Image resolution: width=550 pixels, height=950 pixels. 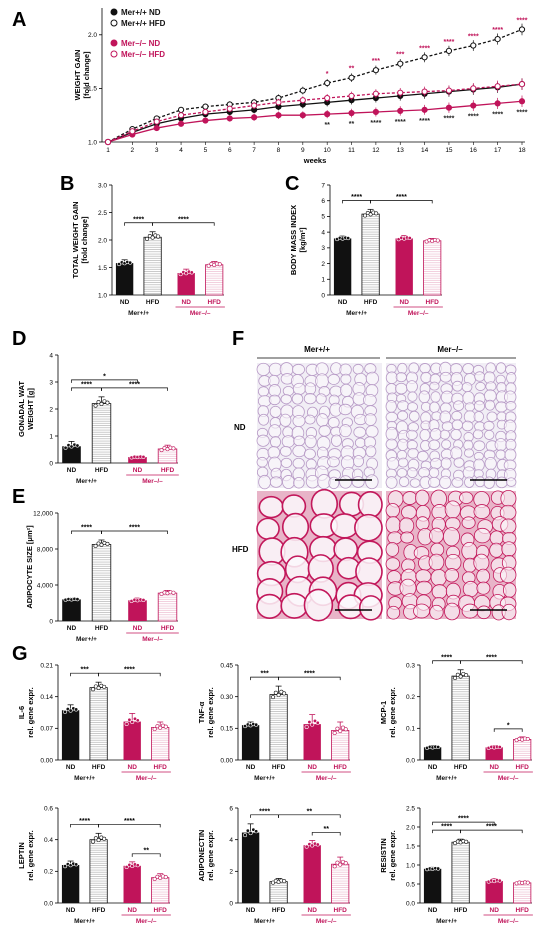 I want to click on y-tick-label: 0.45, so click(x=226, y=665).